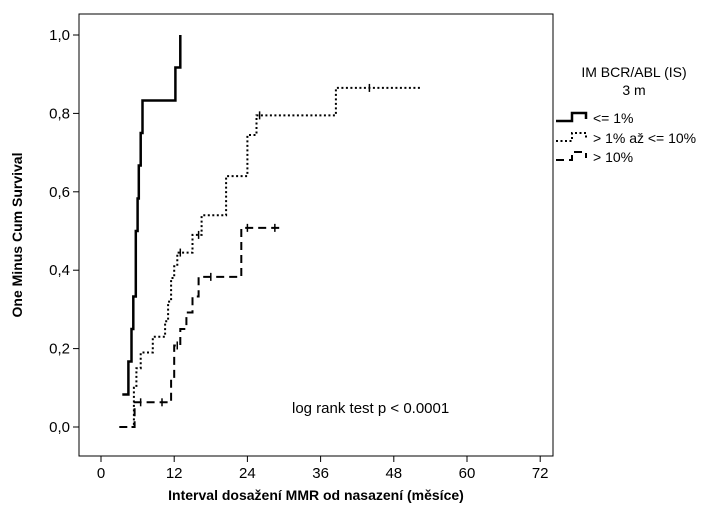 Image resolution: width=727 pixels, height=506 pixels. I want to click on y-tick-label: 0,0, so click(59, 427).